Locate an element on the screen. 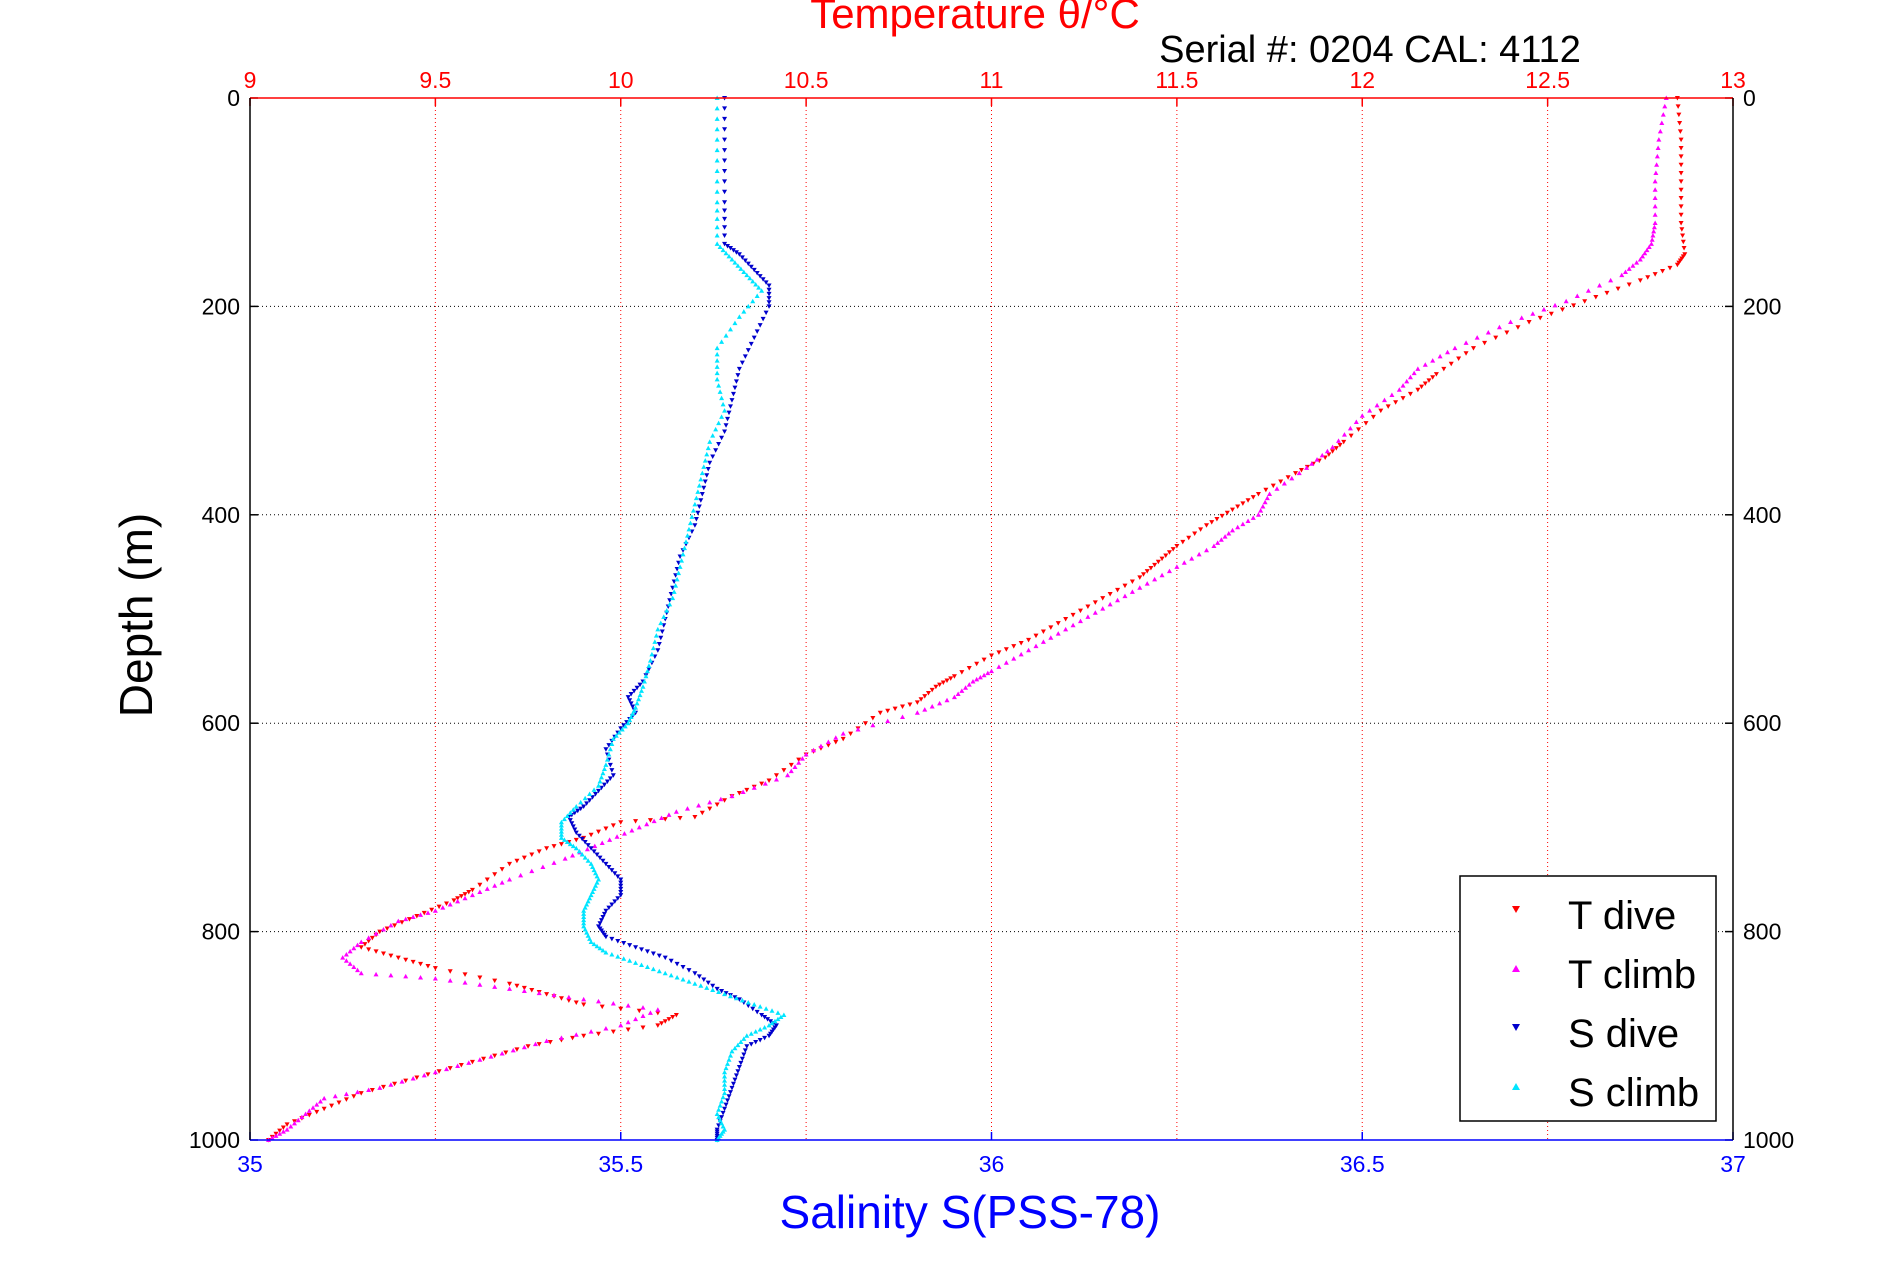 The height and width of the screenshot is (1262, 1891). legend-label-t-dive: T dive is located at coordinates (1622, 916).